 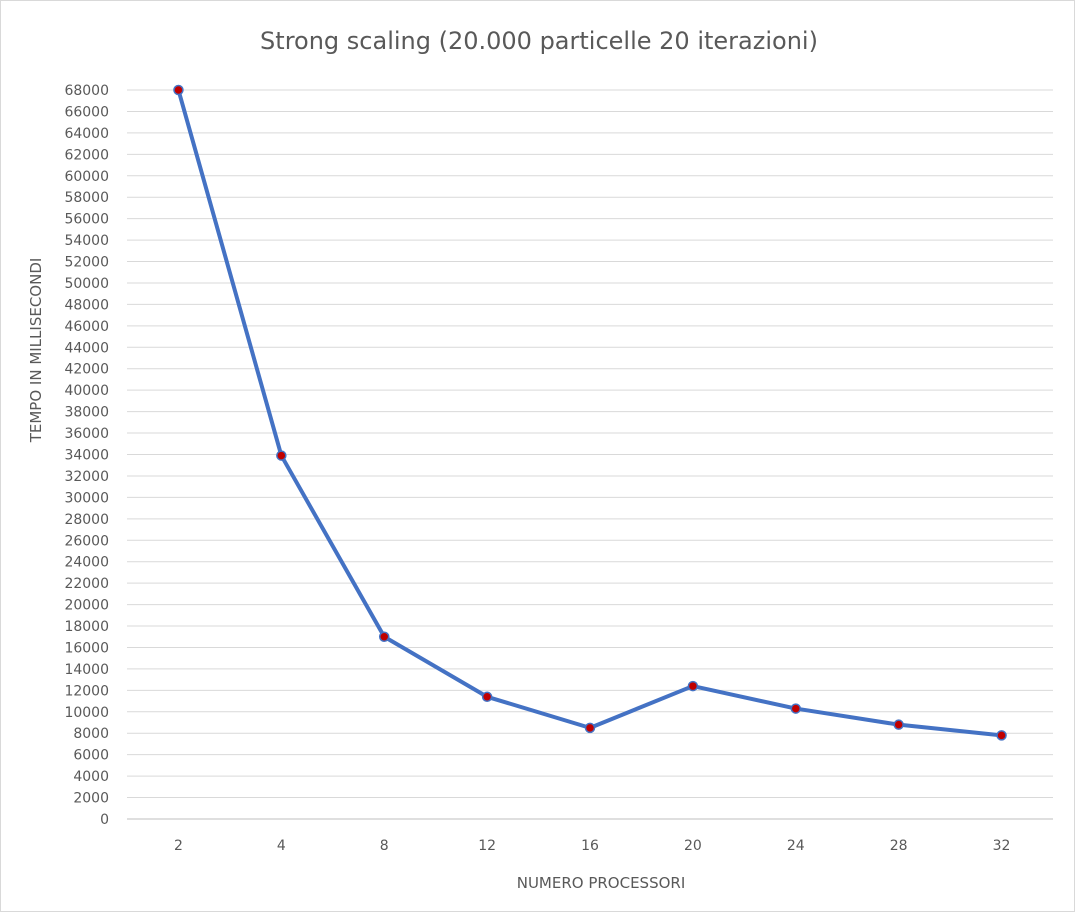 I want to click on x-tick-label: 8, so click(x=384, y=846).